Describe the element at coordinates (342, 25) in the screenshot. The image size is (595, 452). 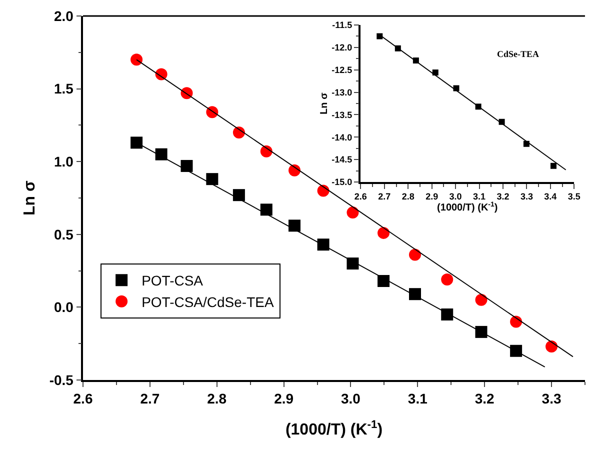
I see `y-tick-label: -11.5` at that location.